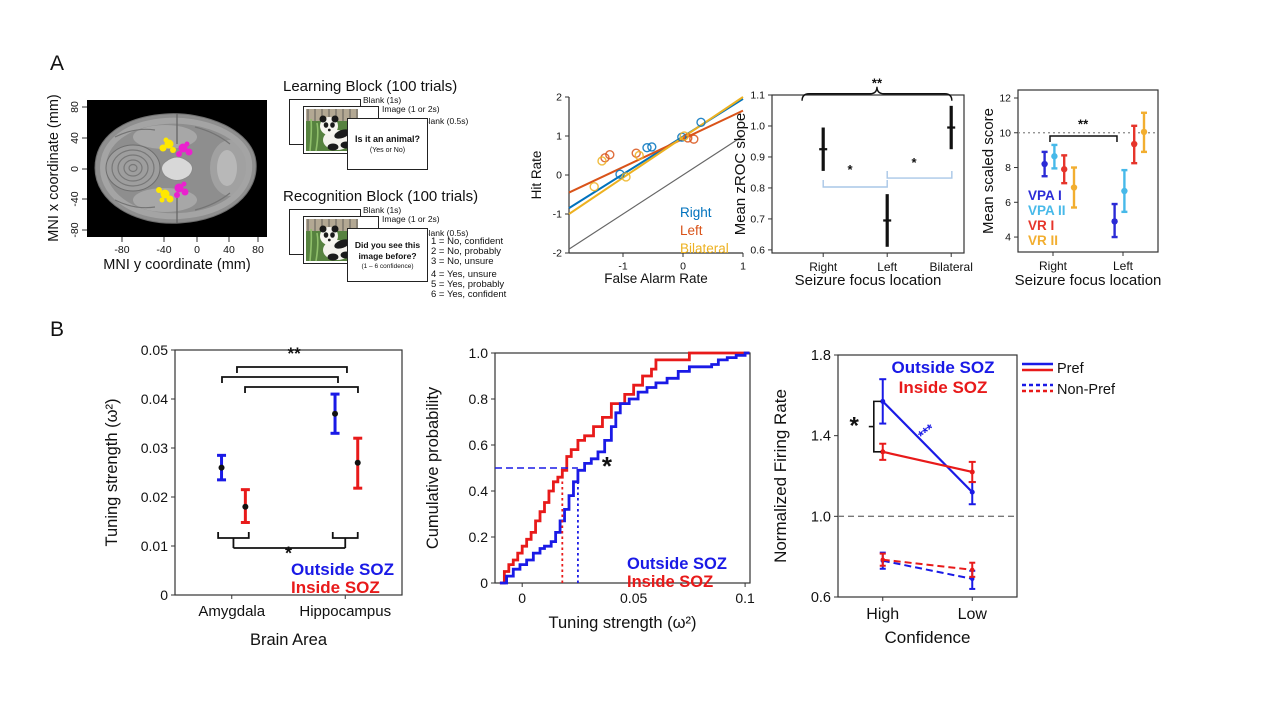 The width and height of the screenshot is (1280, 720). I want to click on x-axis-label: Confidence, so click(927, 637).